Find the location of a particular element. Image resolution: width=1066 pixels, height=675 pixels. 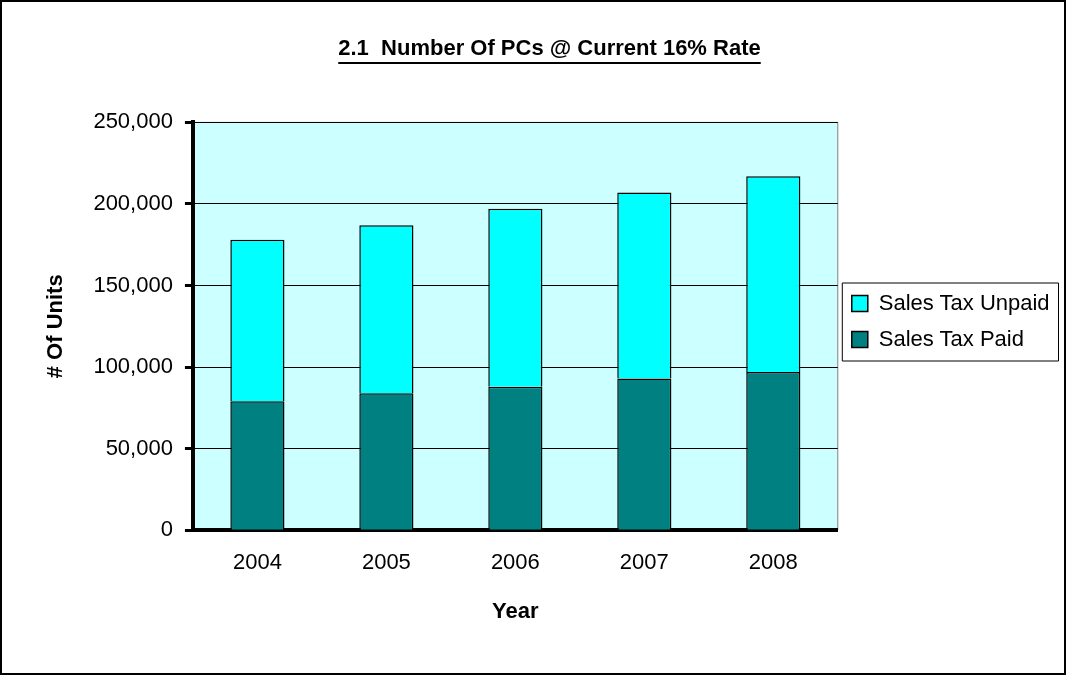

y-axis-title: # Of Units is located at coordinates (55, 326).